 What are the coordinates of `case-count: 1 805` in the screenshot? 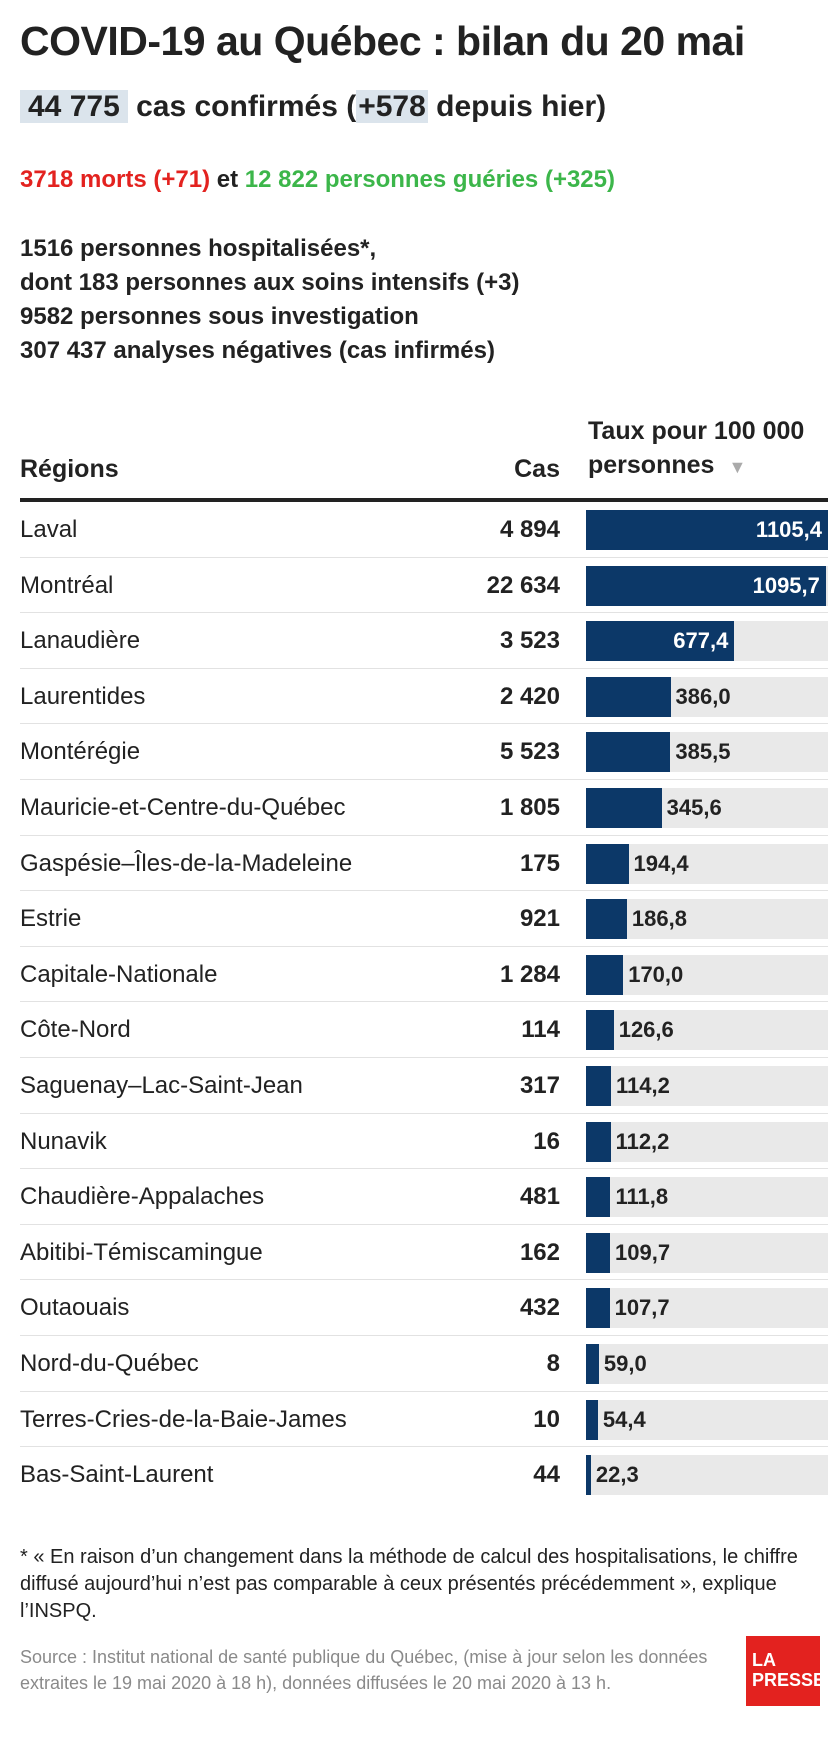 It's located at (529, 807).